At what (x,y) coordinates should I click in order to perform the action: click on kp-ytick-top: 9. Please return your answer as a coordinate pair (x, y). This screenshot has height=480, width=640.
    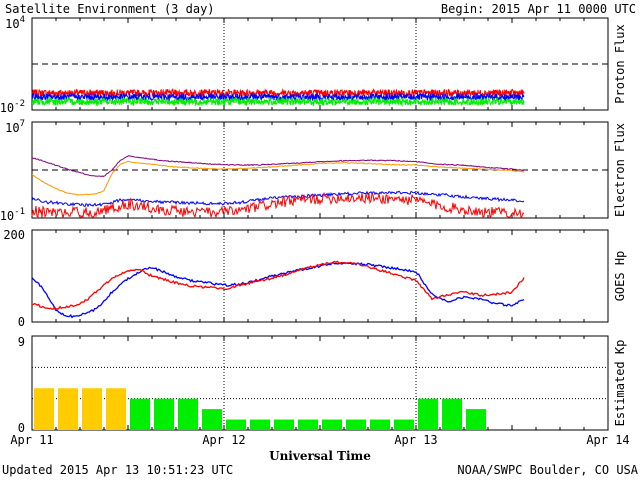
    Looking at the image, I should click on (21, 342).